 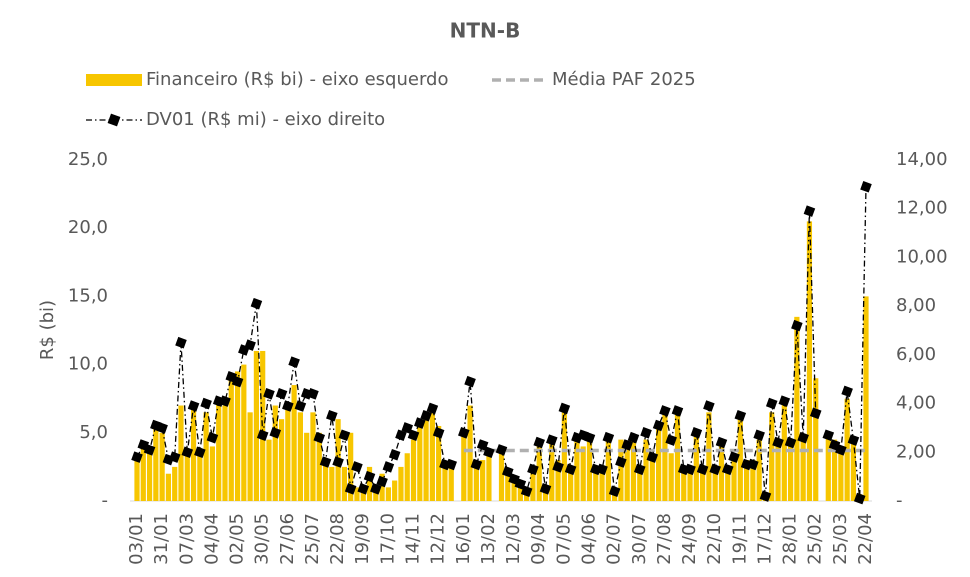 What do you see at coordinates (916, 451) in the screenshot?
I see `y2-tick-label: 2,00` at bounding box center [916, 451].